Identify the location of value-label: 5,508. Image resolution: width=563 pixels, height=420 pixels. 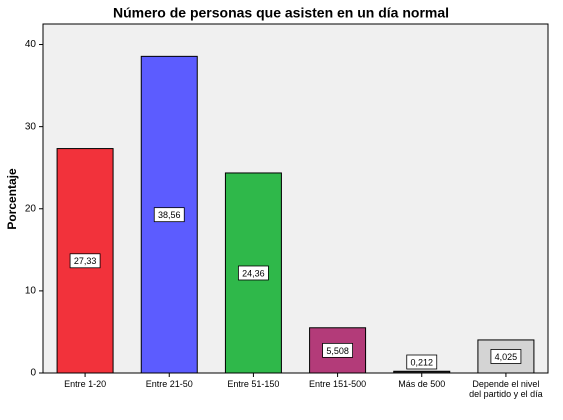
(337, 351).